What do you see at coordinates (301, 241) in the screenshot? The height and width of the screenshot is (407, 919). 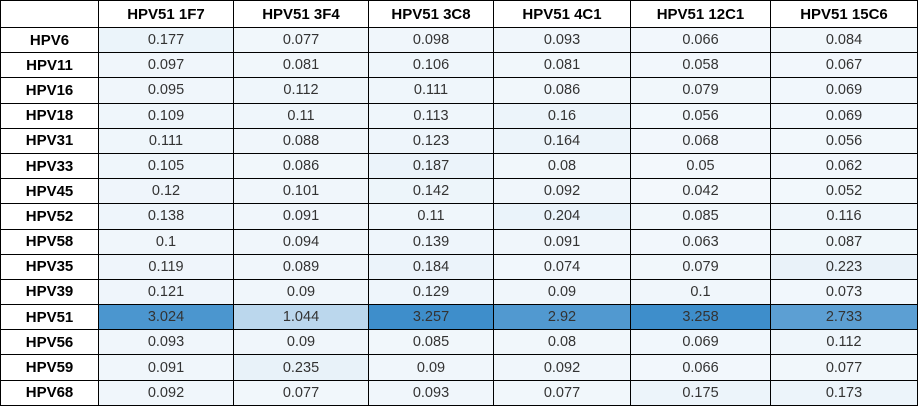 I see `table-cell: 0.094` at bounding box center [301, 241].